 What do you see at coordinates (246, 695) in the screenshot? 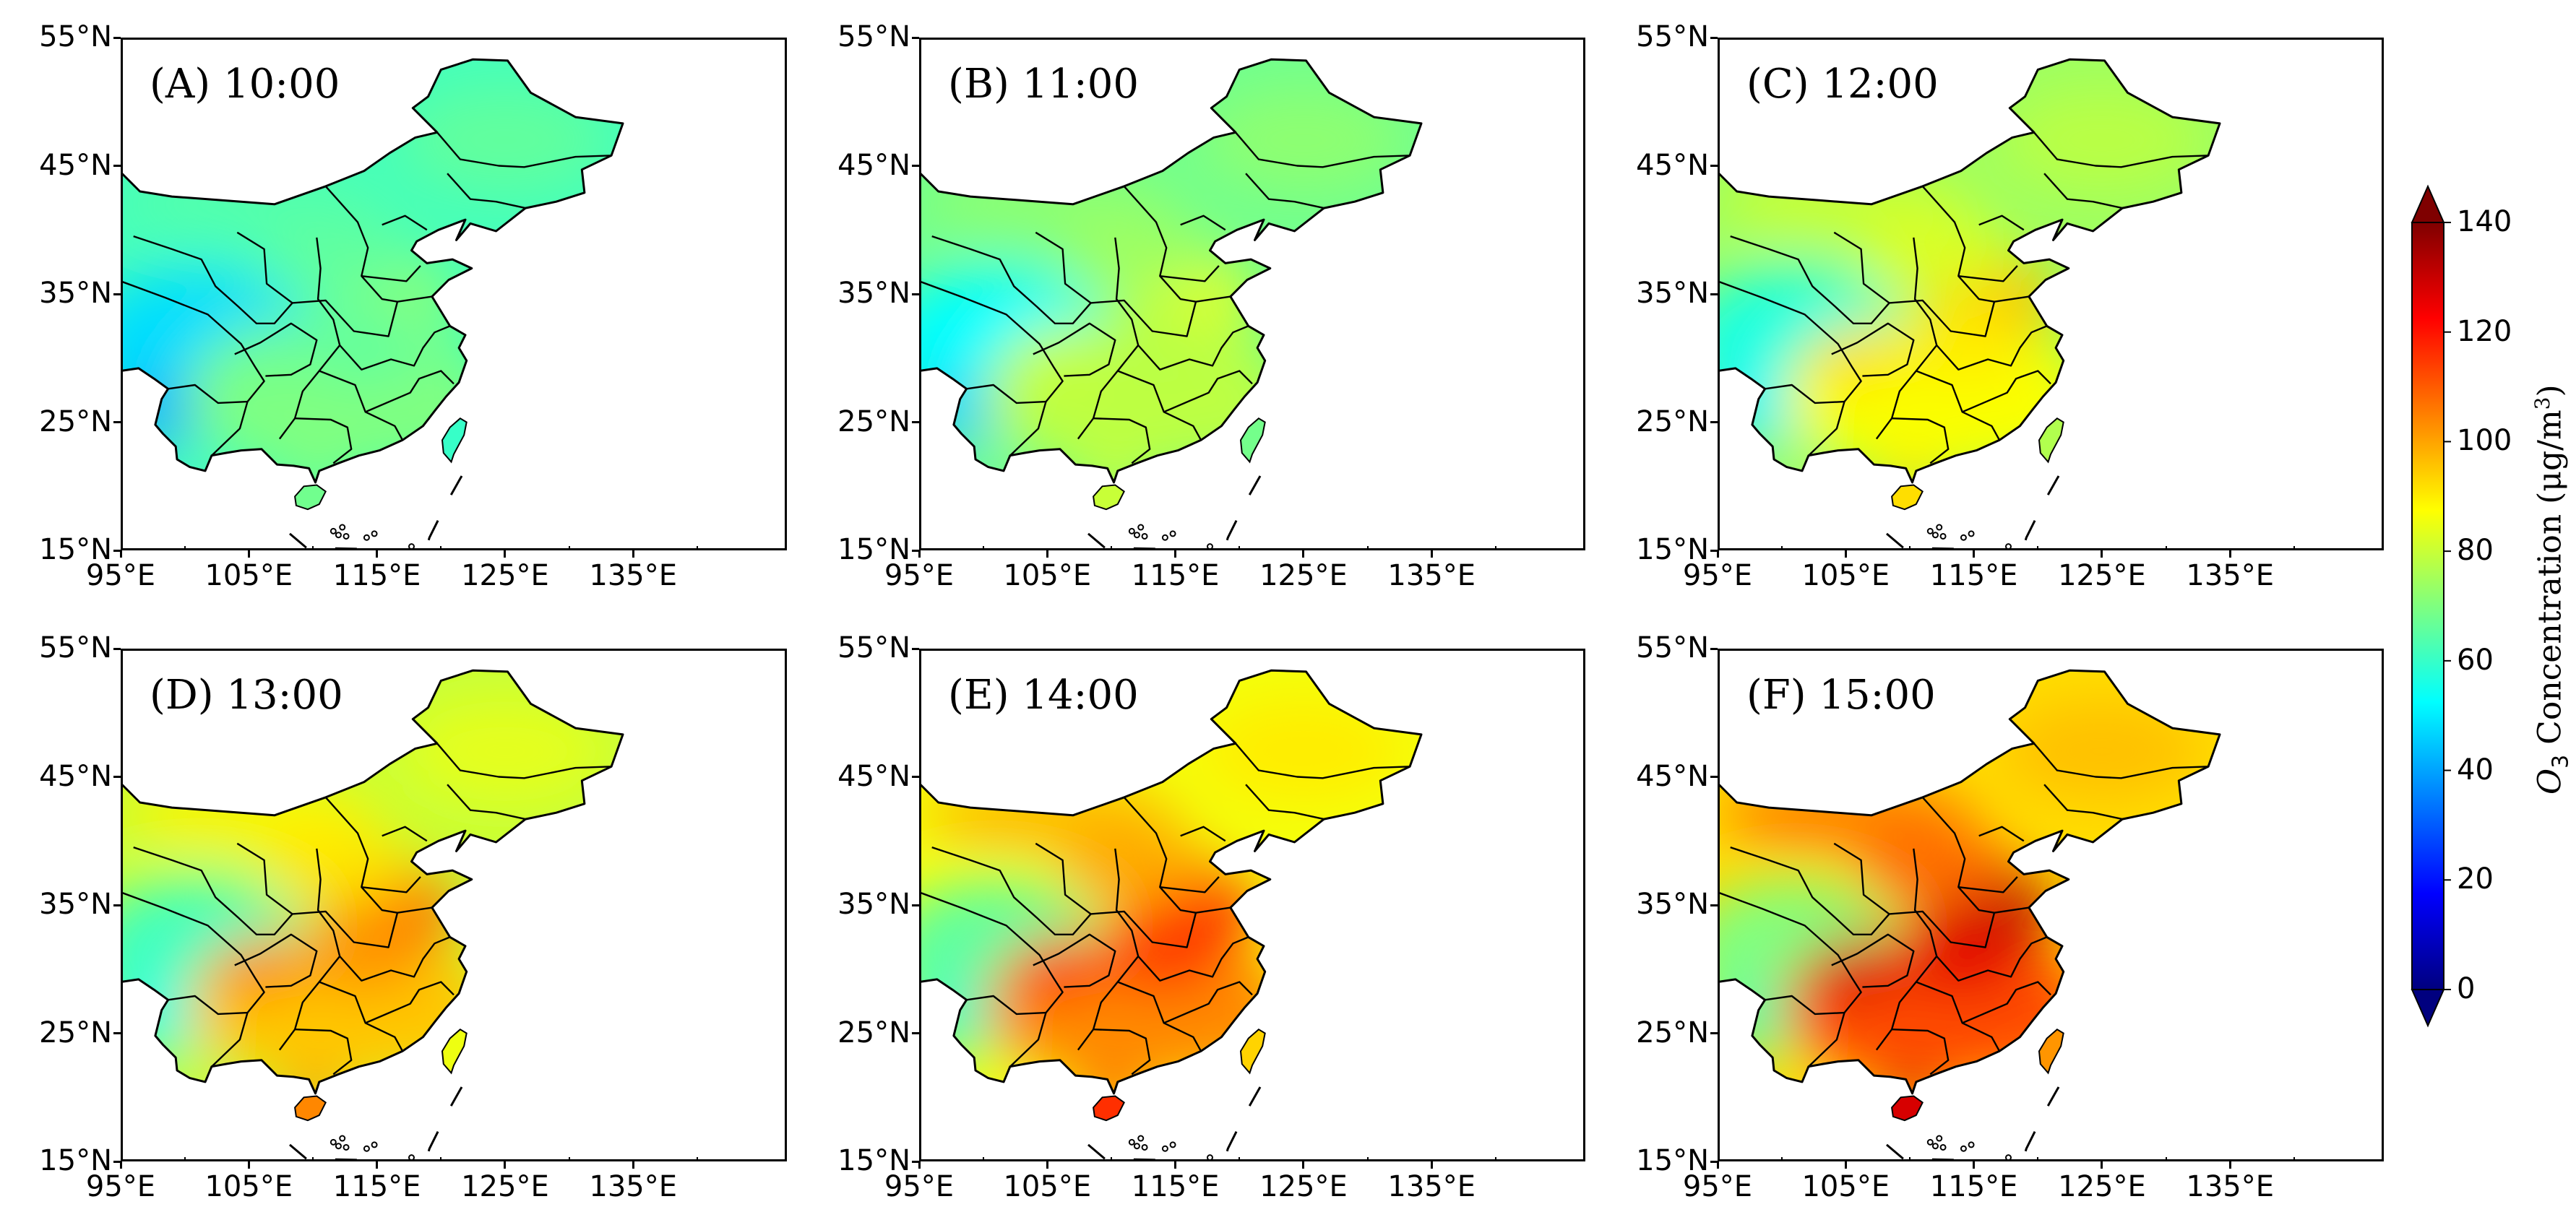
I see `panel-title: (D) 13:00` at bounding box center [246, 695].